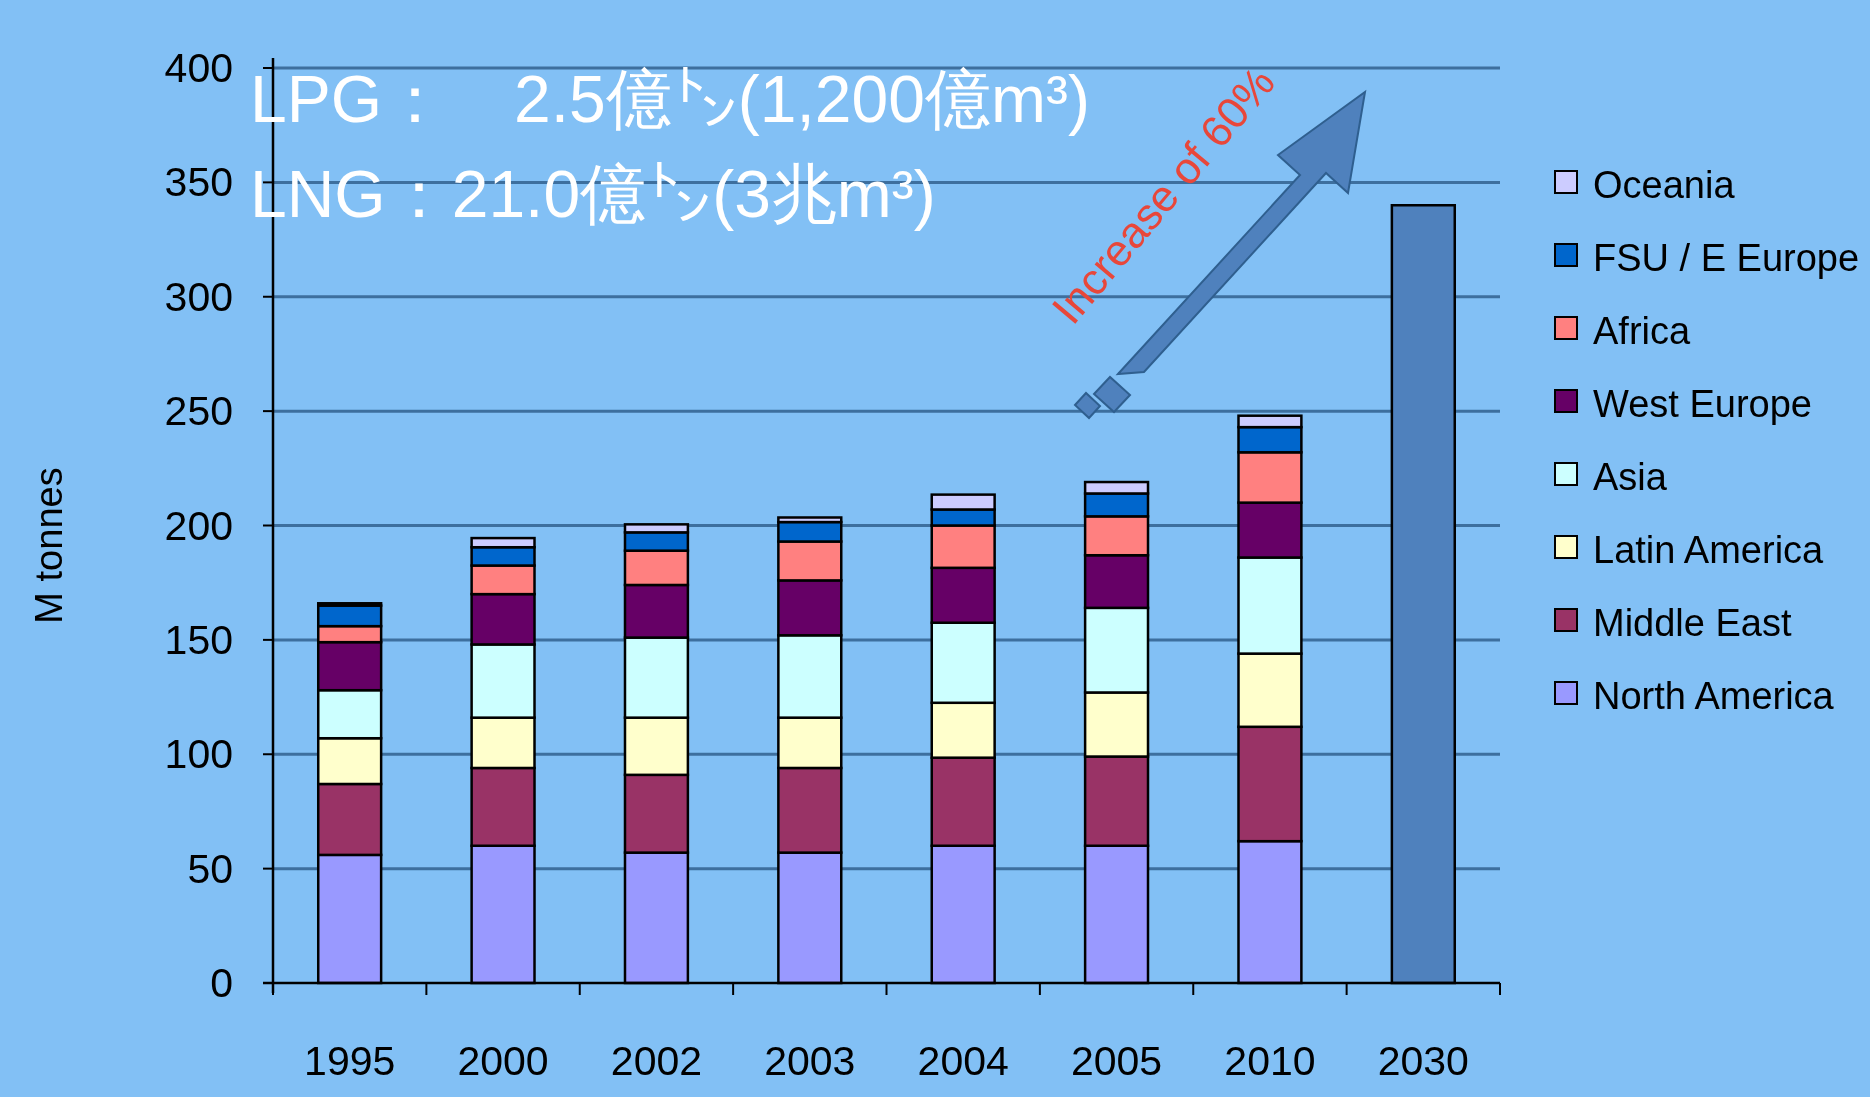 This screenshot has height=1097, width=1870. Describe the element at coordinates (1664, 185) in the screenshot. I see `legend-label: Oceania` at that location.